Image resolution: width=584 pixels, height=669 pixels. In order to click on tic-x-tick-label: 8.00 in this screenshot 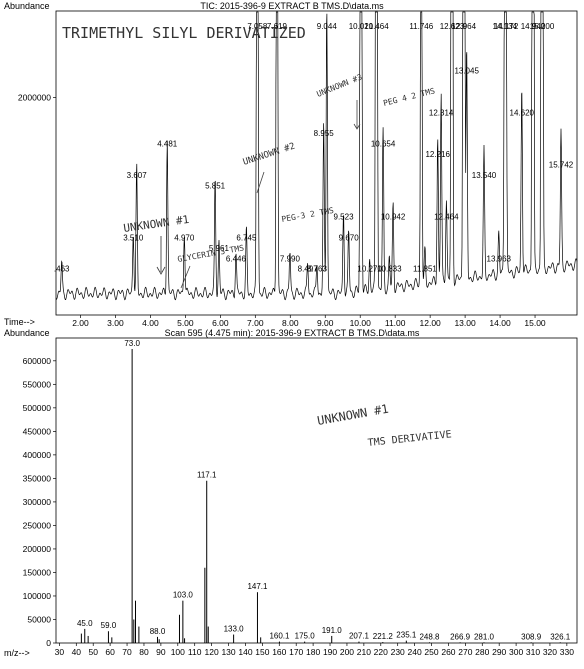, I will do `click(290, 323)`.